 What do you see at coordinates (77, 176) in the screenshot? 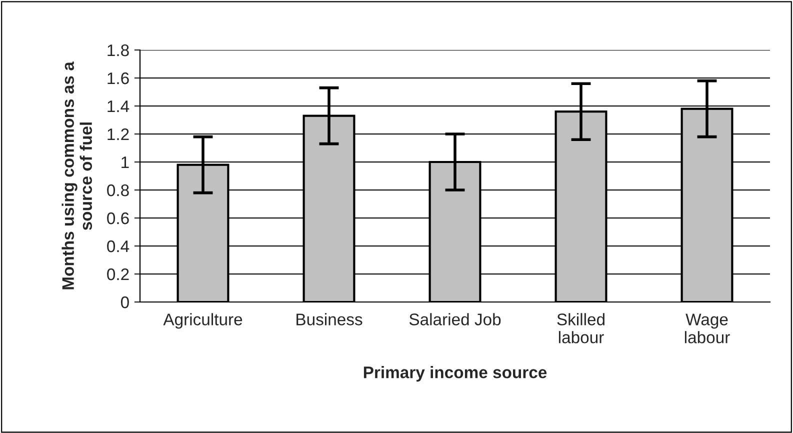
I see `y-axis-title: Months using commons as a source of fuel` at bounding box center [77, 176].